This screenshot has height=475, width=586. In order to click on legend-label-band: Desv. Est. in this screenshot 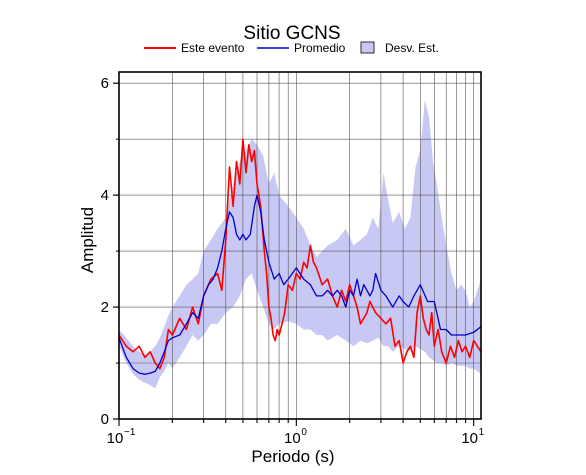, I will do `click(412, 48)`.